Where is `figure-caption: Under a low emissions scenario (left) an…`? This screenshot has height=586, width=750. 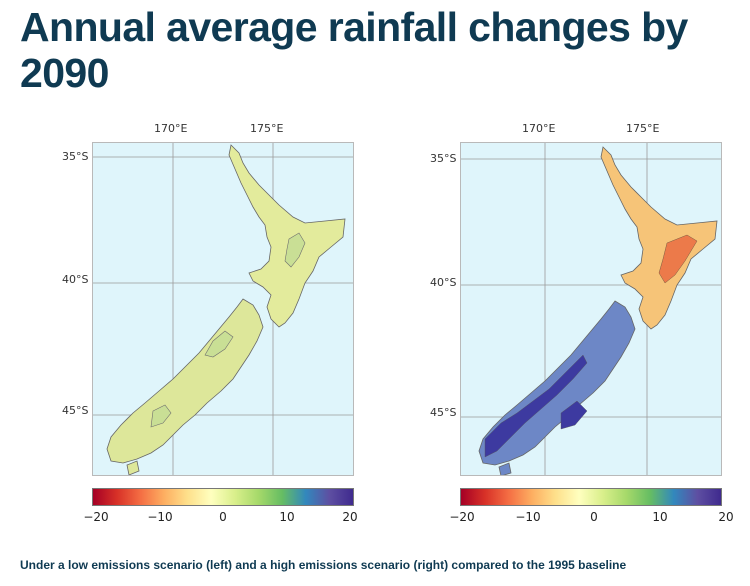 figure-caption: Under a low emissions scenario (left) an… is located at coordinates (323, 565).